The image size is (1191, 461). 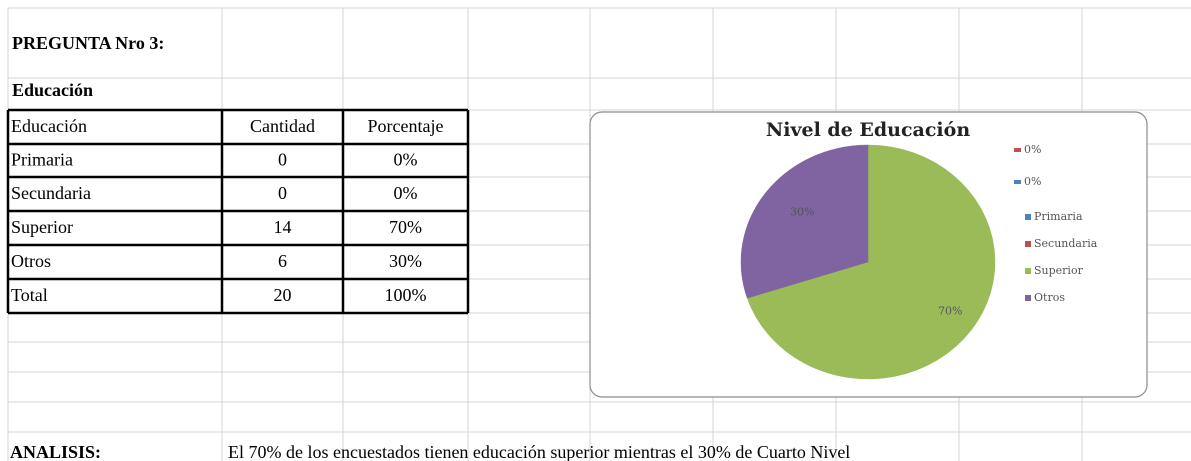 I want to click on sheet-subtitle: Educación, so click(x=52, y=90).